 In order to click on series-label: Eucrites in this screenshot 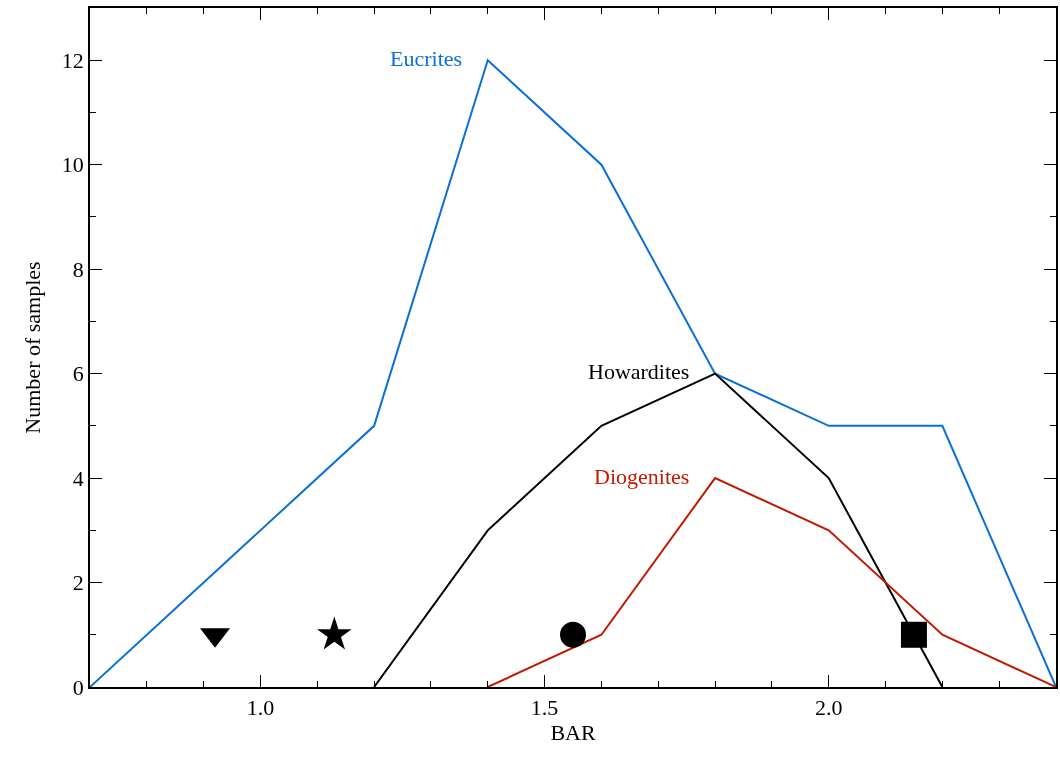, I will do `click(426, 58)`.